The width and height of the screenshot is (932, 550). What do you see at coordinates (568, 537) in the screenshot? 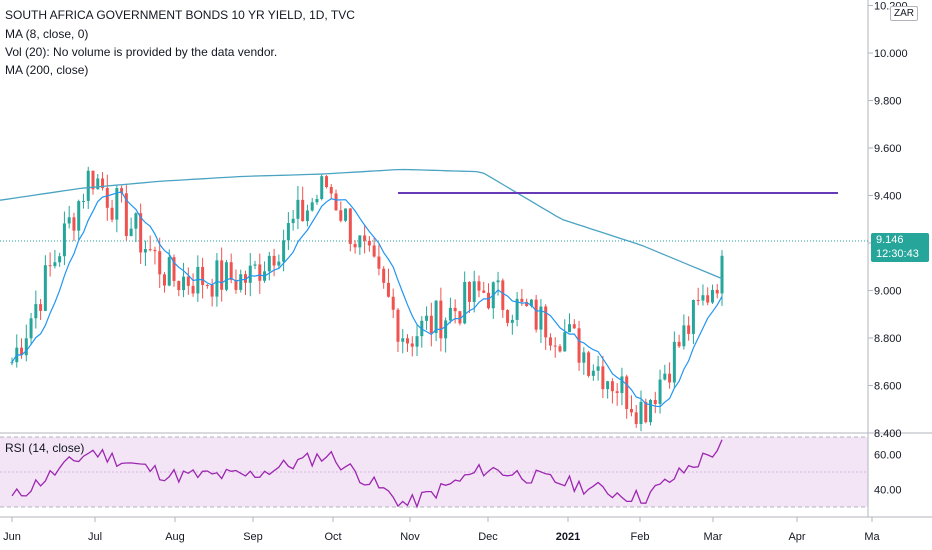
I see `x-tick-label: 2021` at bounding box center [568, 537].